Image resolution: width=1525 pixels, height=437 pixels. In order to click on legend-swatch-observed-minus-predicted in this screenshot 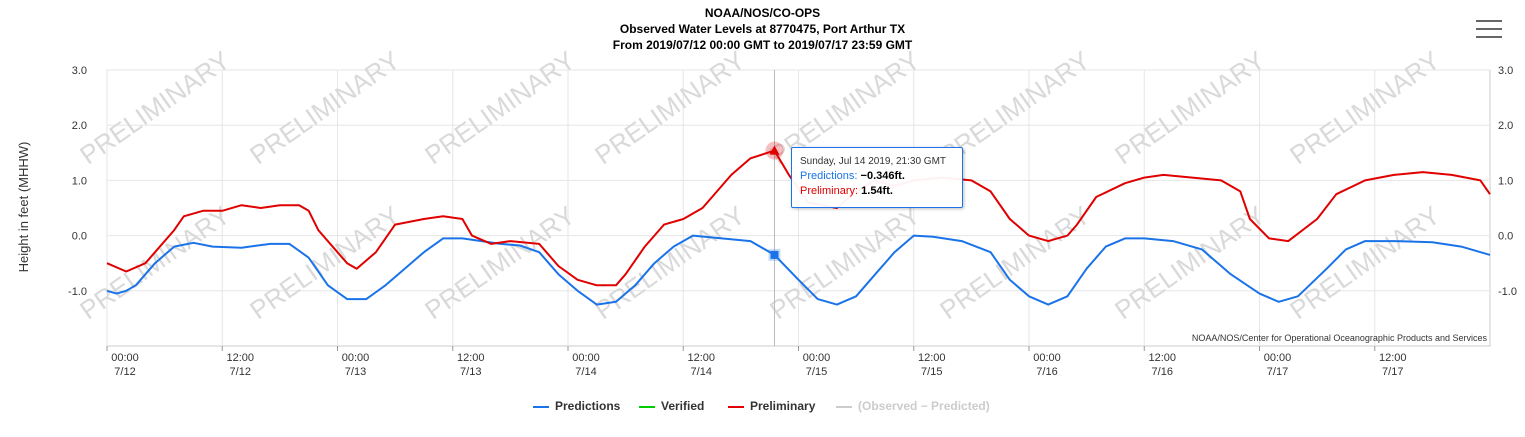, I will do `click(844, 406)`.